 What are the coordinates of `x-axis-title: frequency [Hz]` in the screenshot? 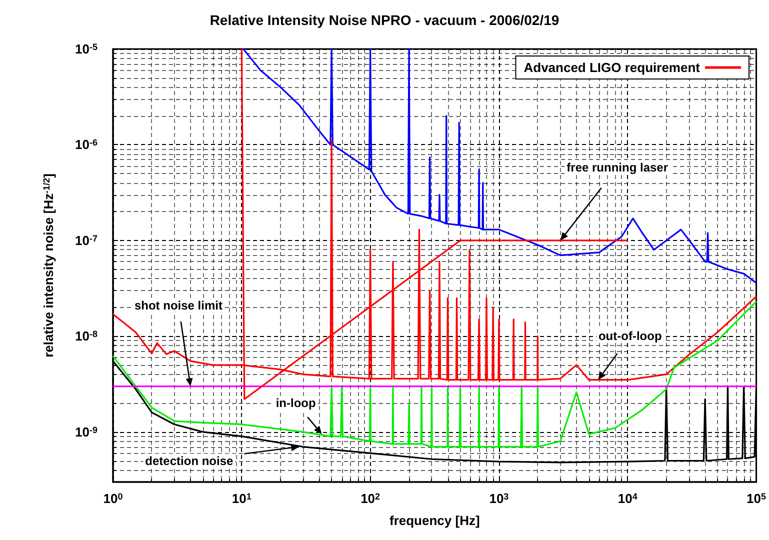 It's located at (434, 520).